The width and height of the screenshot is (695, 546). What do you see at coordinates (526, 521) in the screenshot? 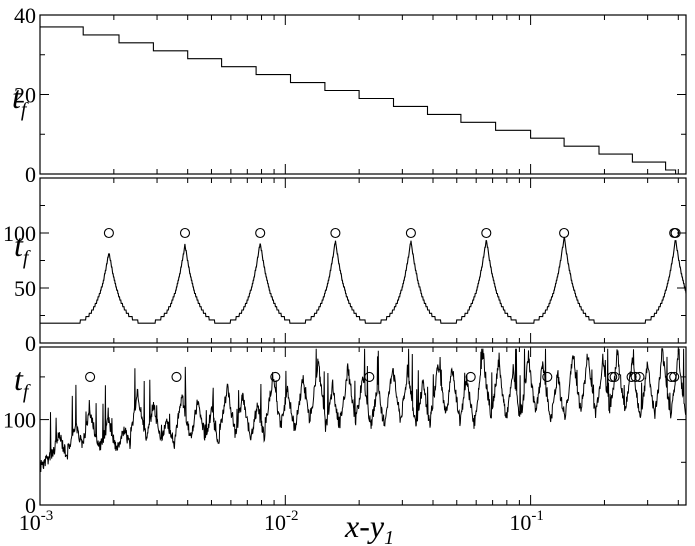
I see `x-tick-label: 10⁻¹` at bounding box center [526, 521].